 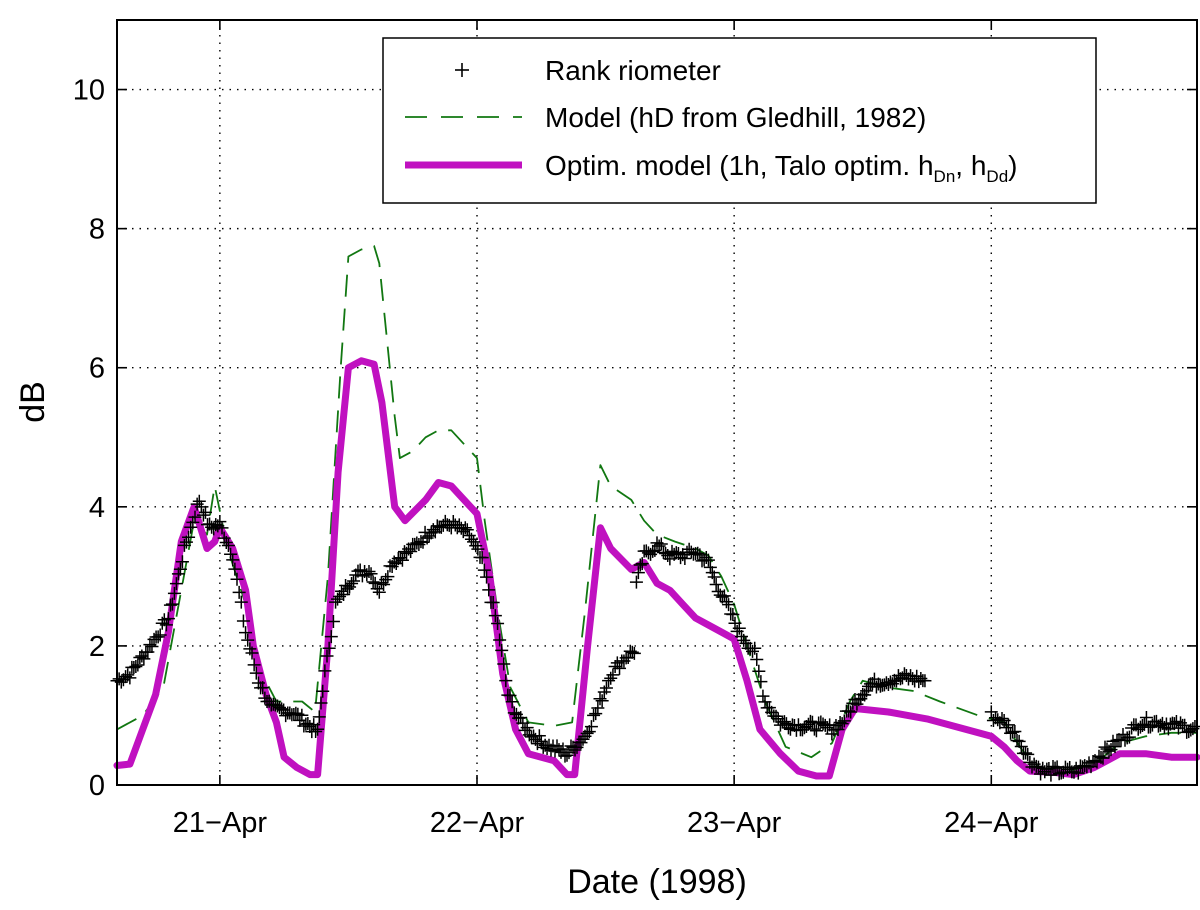 What do you see at coordinates (477, 823) in the screenshot?
I see `x-tick-label: 22−Apr` at bounding box center [477, 823].